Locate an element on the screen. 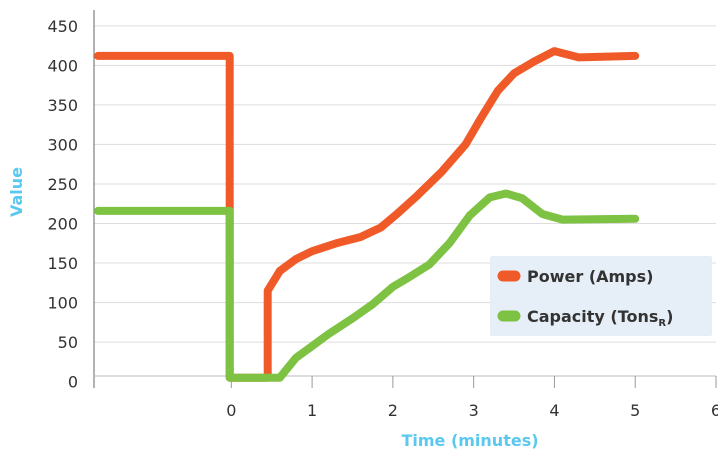 This screenshot has width=718, height=458. x-tick-labels: 0 1 2 3 4 5 6 is located at coordinates (472, 398).